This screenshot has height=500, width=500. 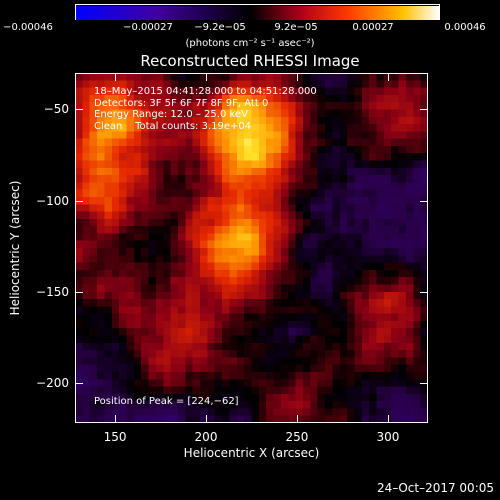 I want to click on colorbar, so click(x=257, y=12).